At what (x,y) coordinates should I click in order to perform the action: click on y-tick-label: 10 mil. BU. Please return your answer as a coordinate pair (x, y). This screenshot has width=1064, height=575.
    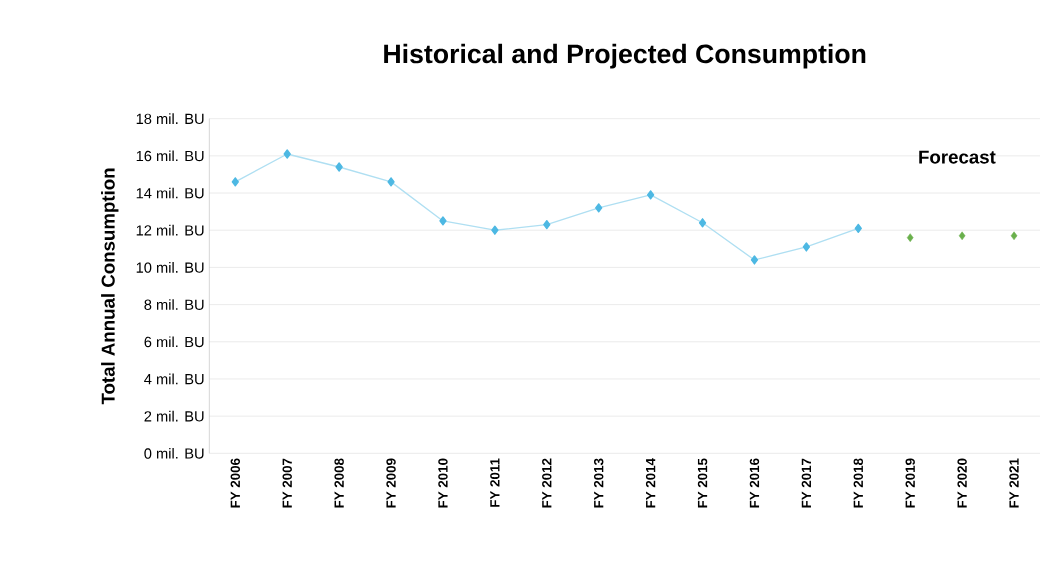
    Looking at the image, I should click on (170, 267).